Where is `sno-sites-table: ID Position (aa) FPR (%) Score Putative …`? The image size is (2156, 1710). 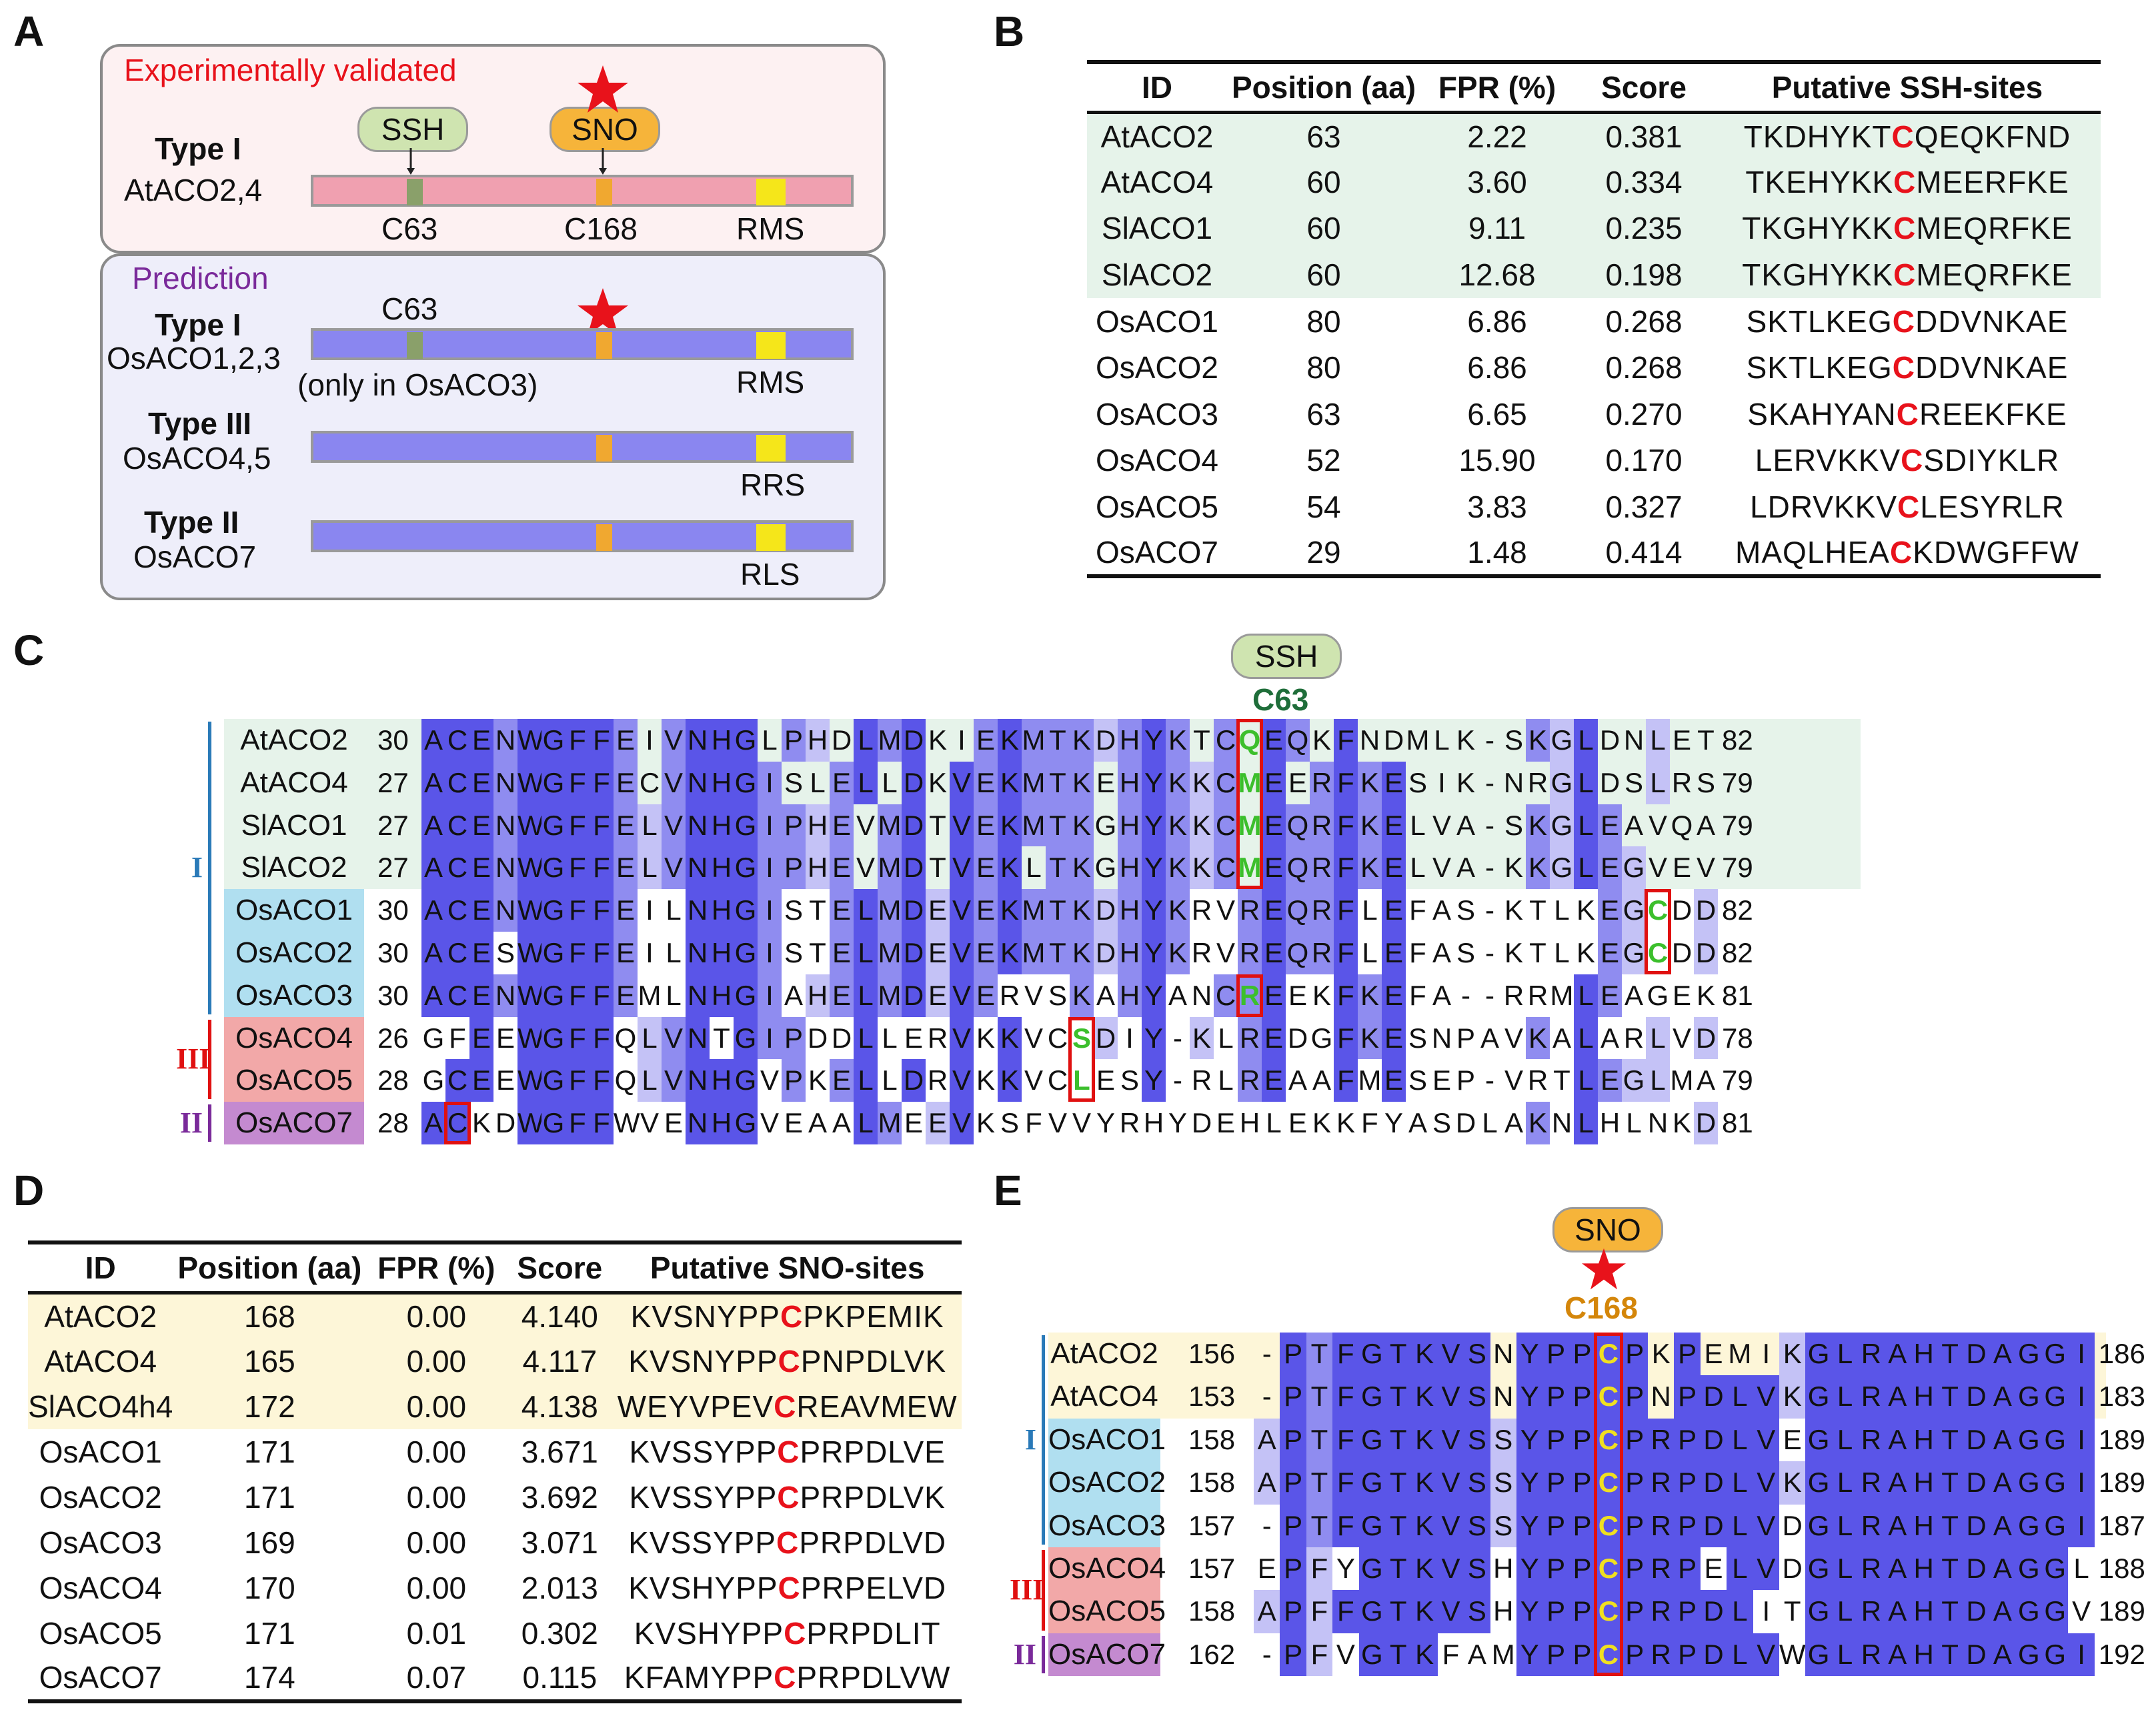
sno-sites-table: ID Position (aa) FPR (%) Score Putative … is located at coordinates (495, 1471).